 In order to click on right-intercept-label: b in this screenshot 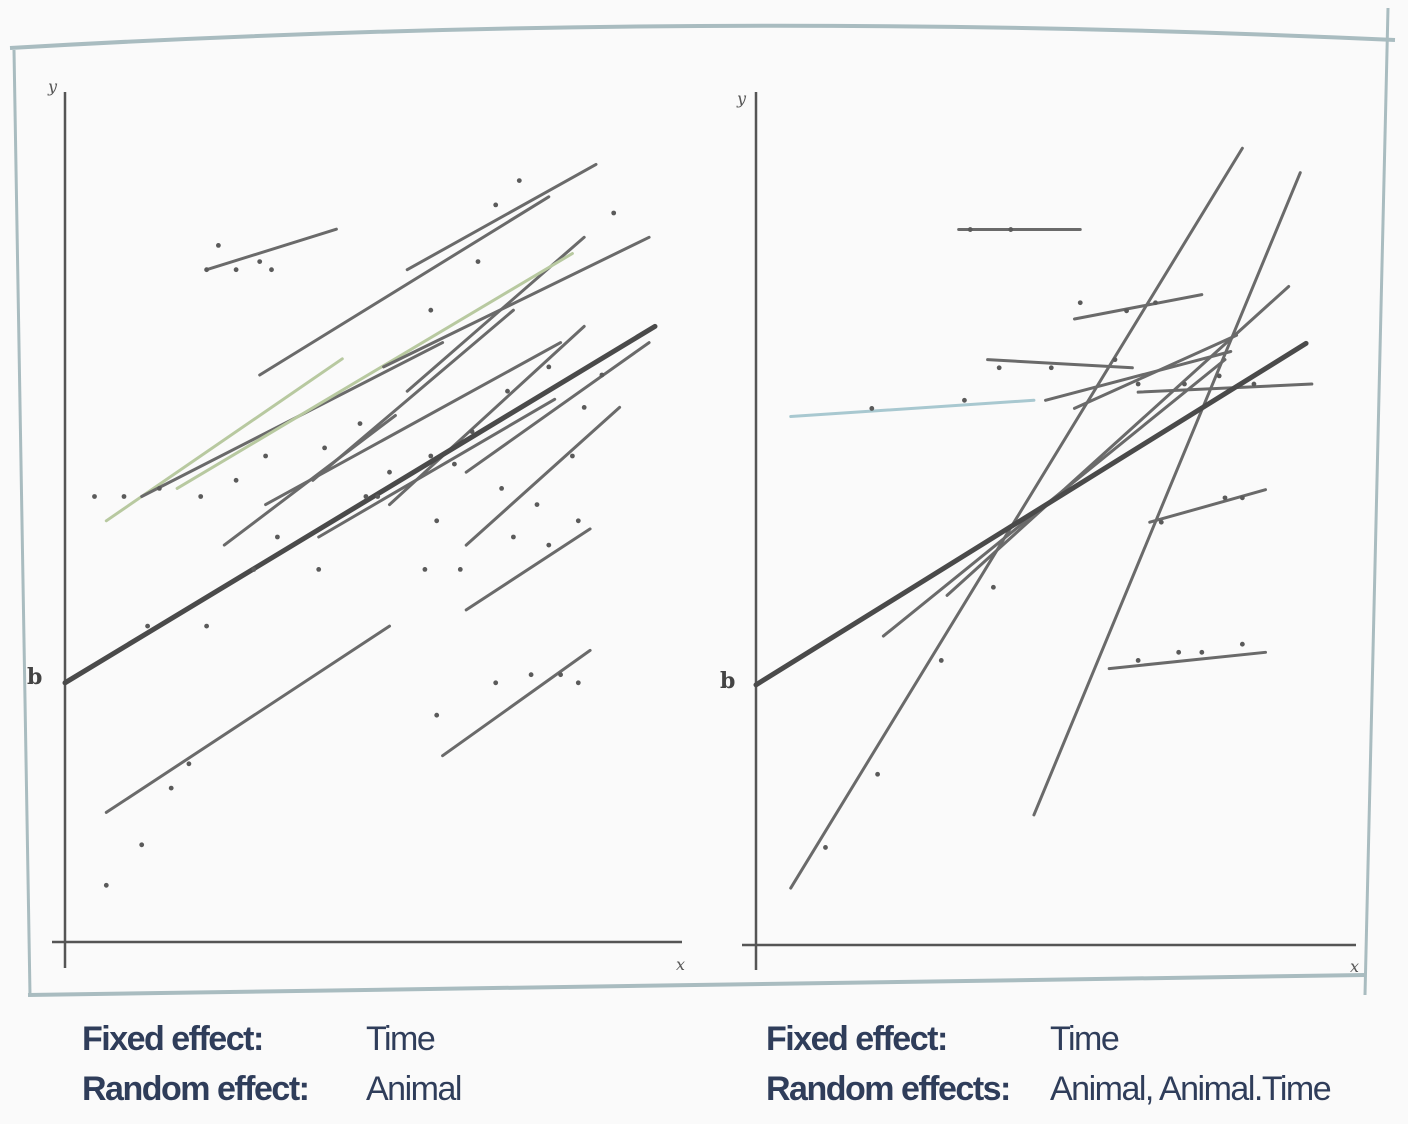, I will do `click(727, 681)`.